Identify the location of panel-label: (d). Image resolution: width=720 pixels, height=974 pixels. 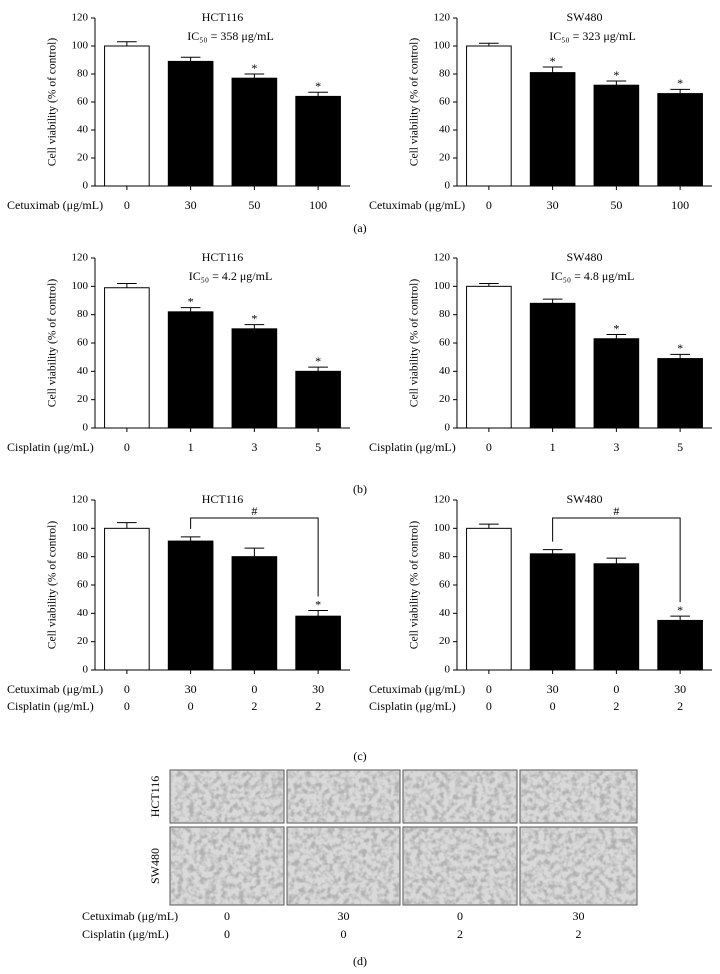
(360, 961).